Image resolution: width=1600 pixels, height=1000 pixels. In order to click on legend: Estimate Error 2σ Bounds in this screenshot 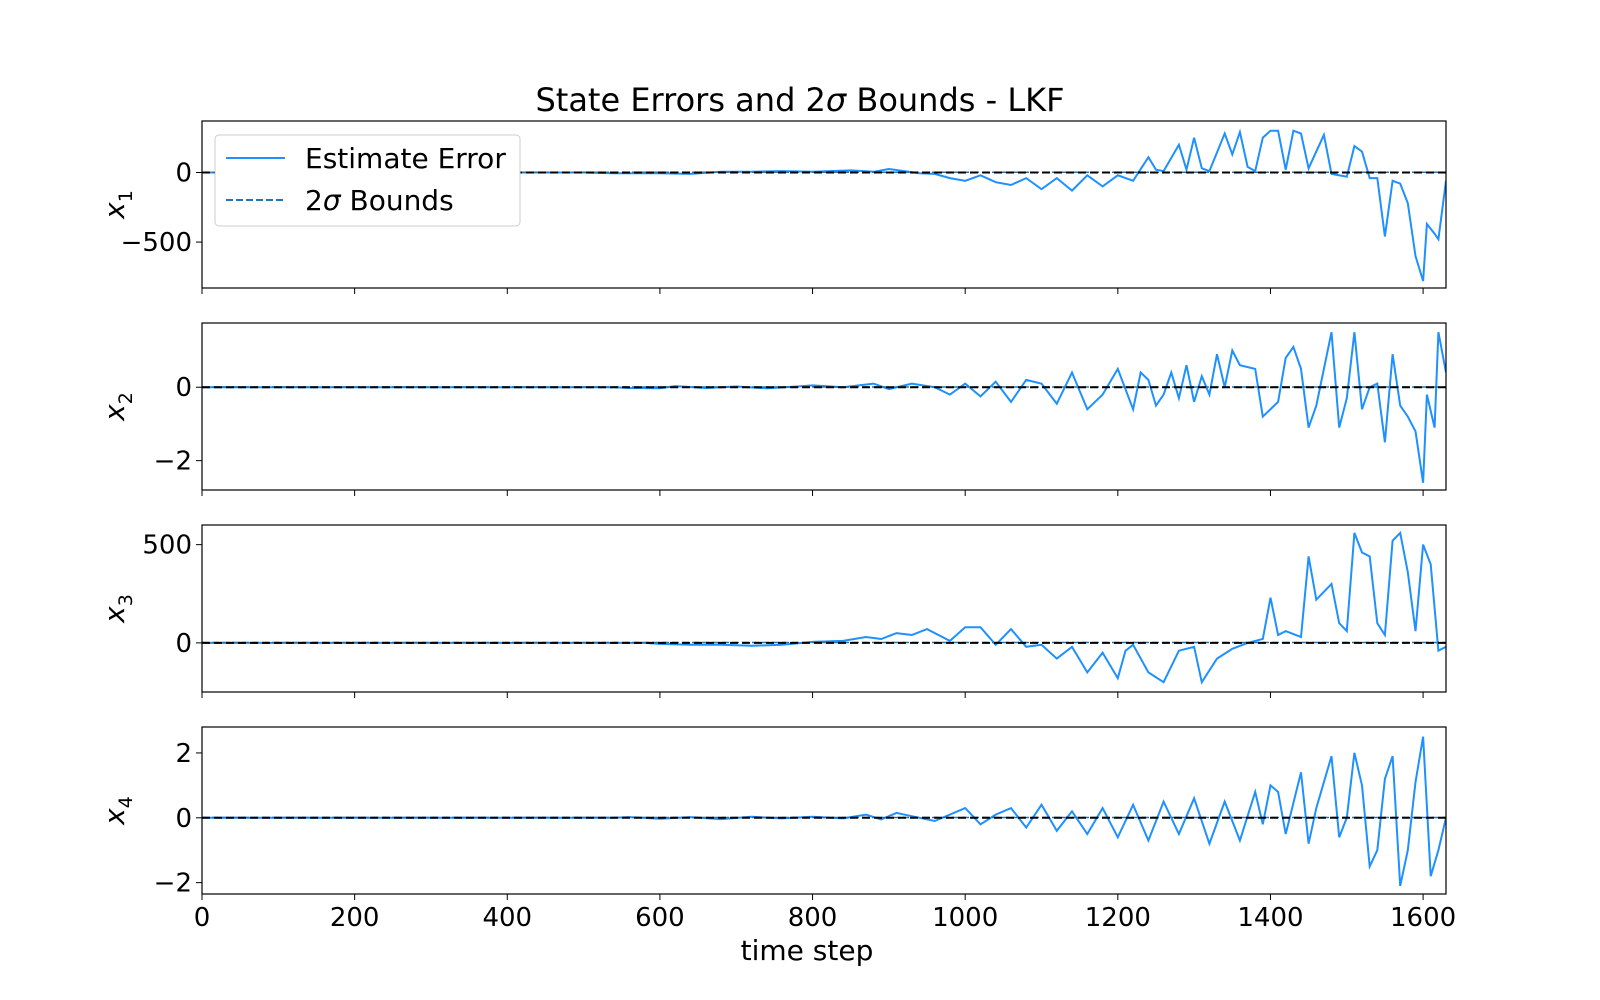, I will do `click(367, 180)`.